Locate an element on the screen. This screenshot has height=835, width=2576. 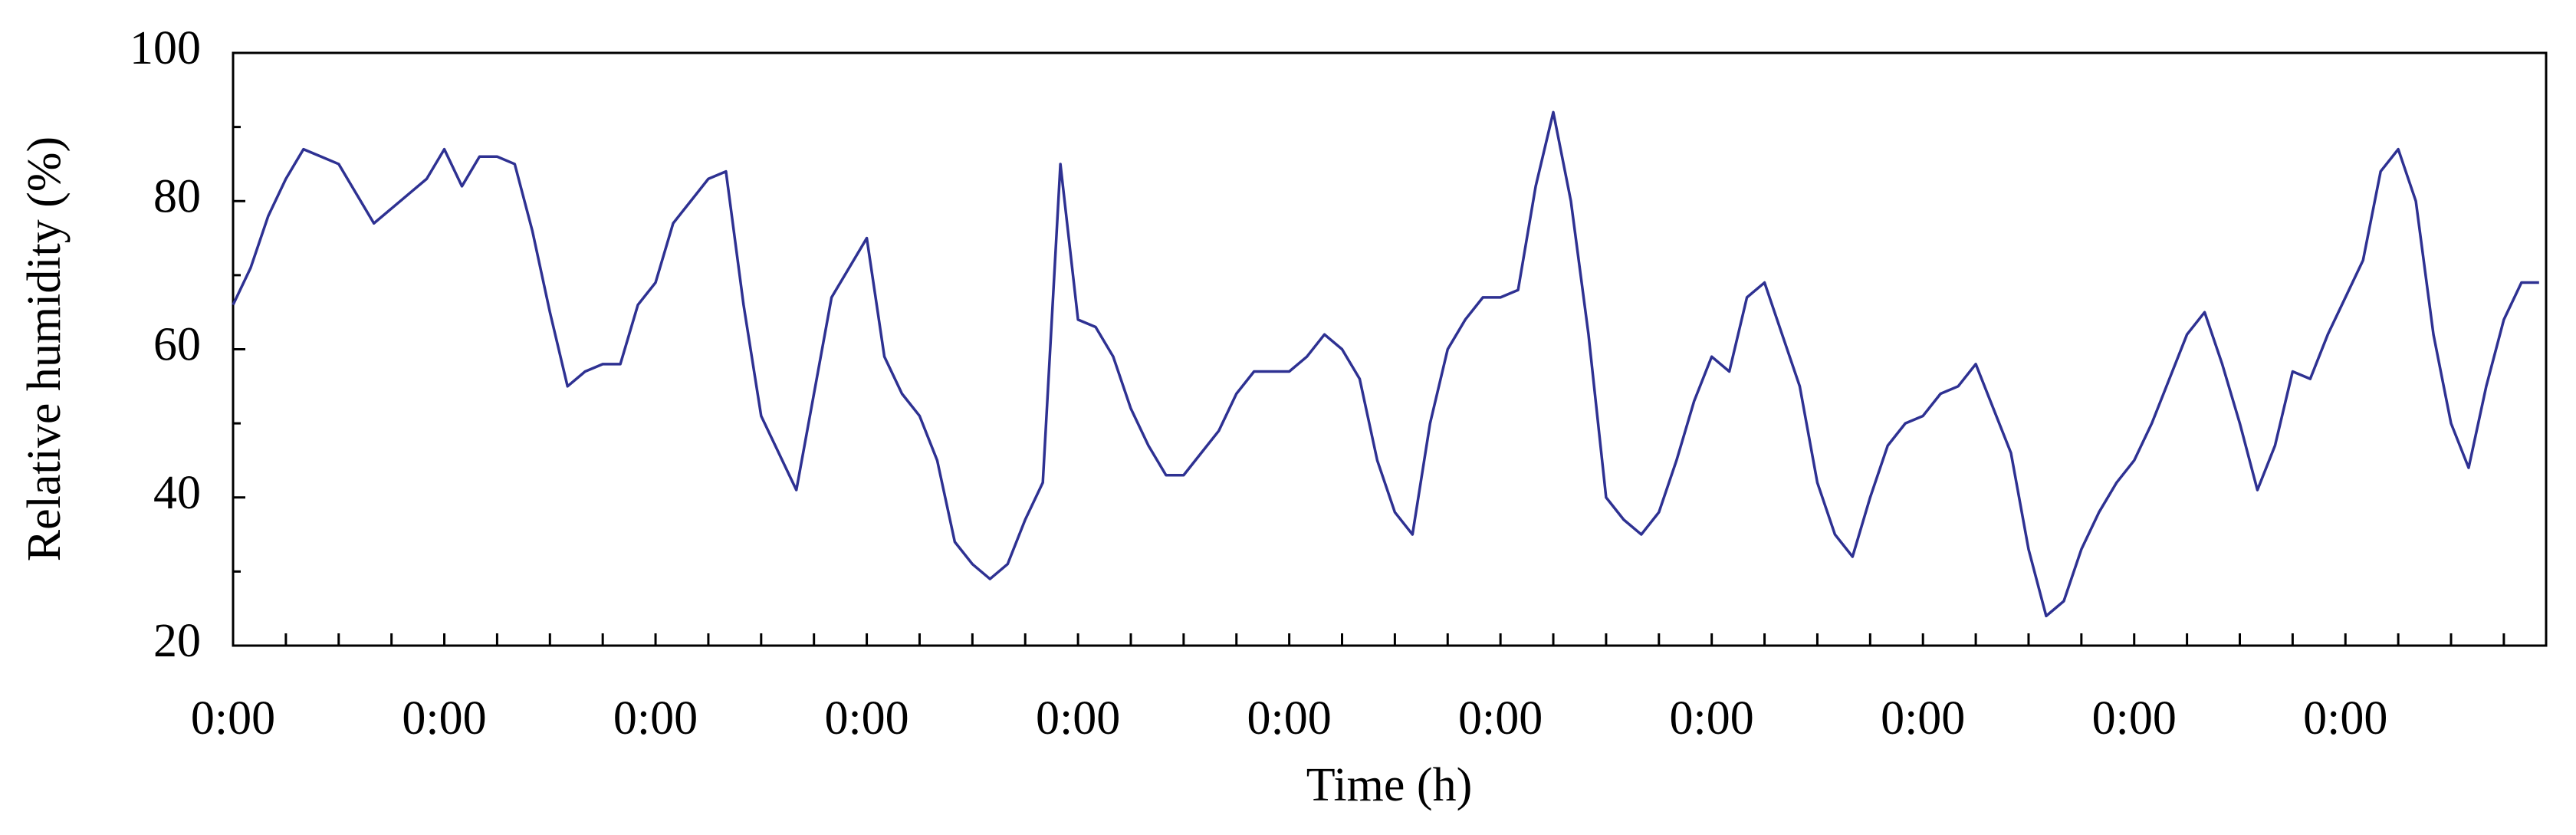
y-tick-label: 20 is located at coordinates (177, 641).